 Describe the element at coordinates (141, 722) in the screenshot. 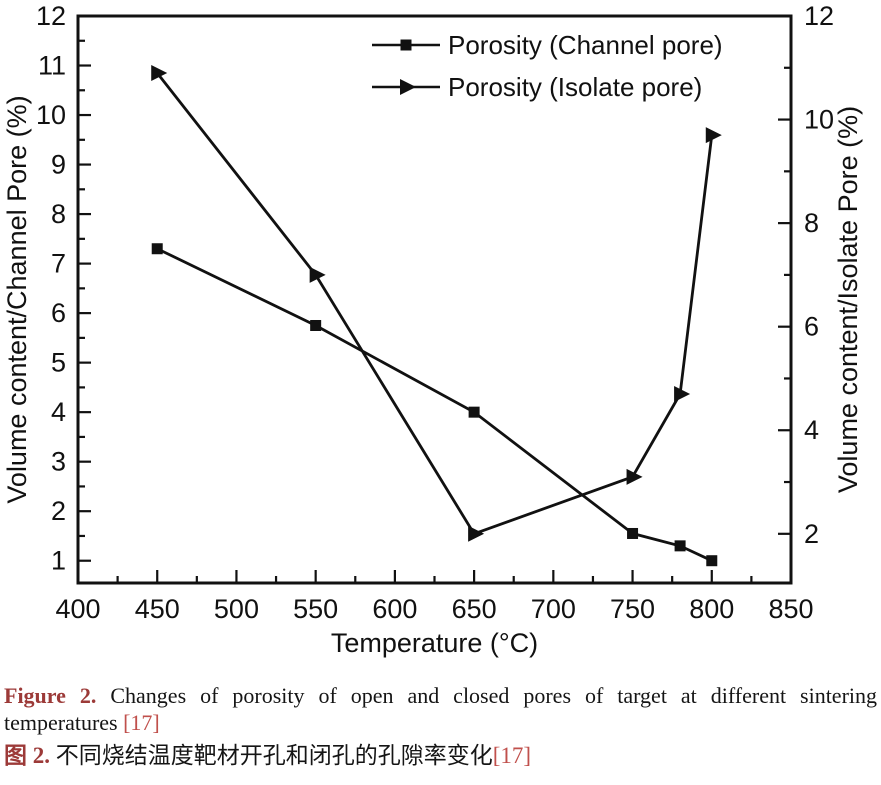

I see `caption-reference-link: [17]` at that location.